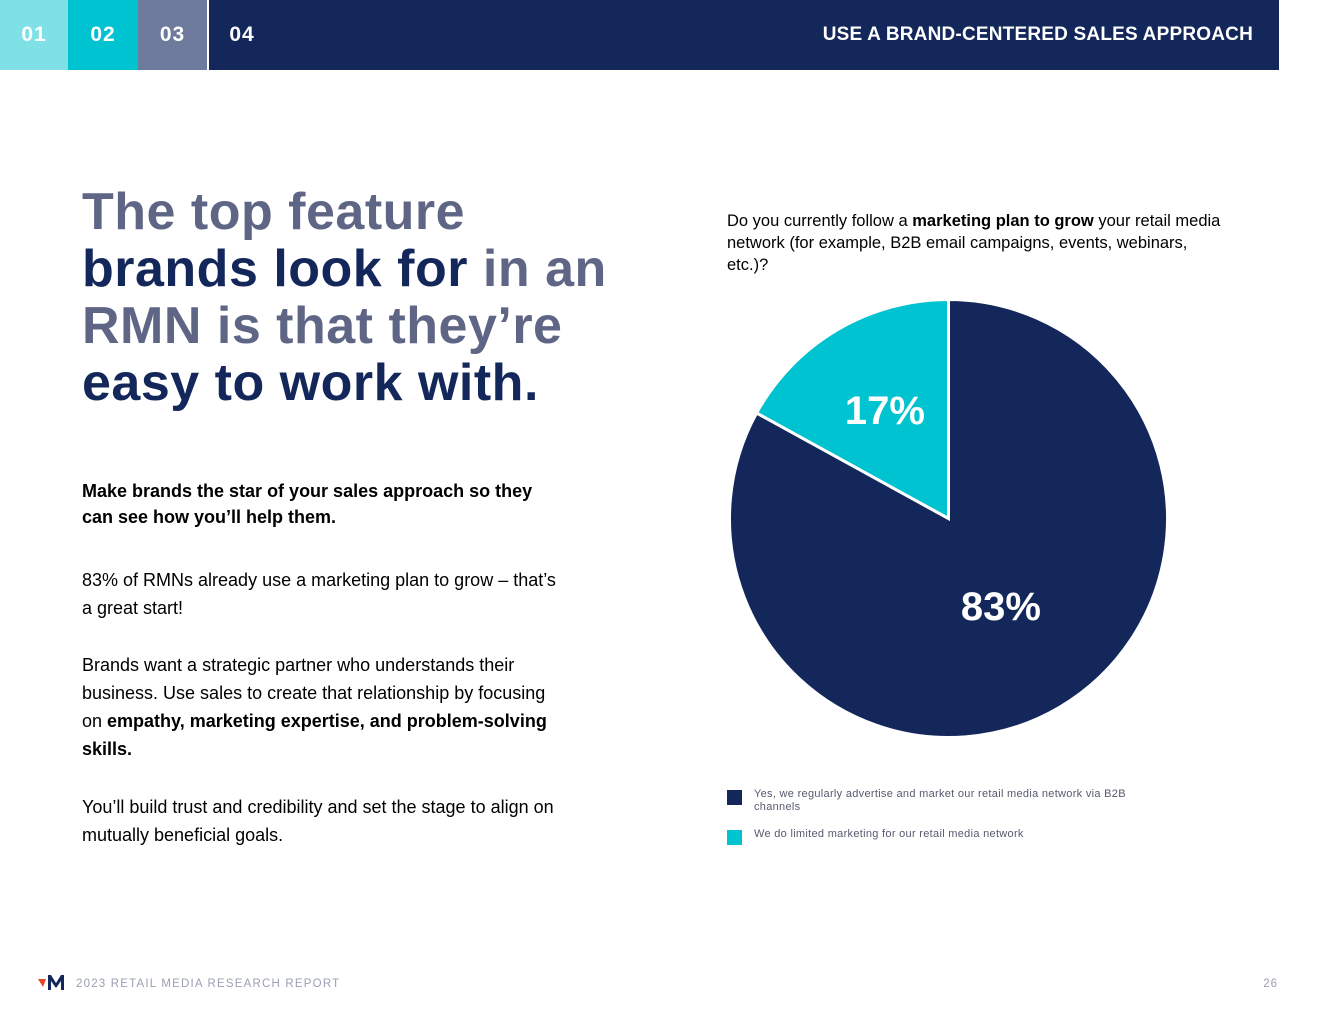 The image size is (1320, 1020). What do you see at coordinates (1270, 984) in the screenshot?
I see `page-number: 26` at bounding box center [1270, 984].